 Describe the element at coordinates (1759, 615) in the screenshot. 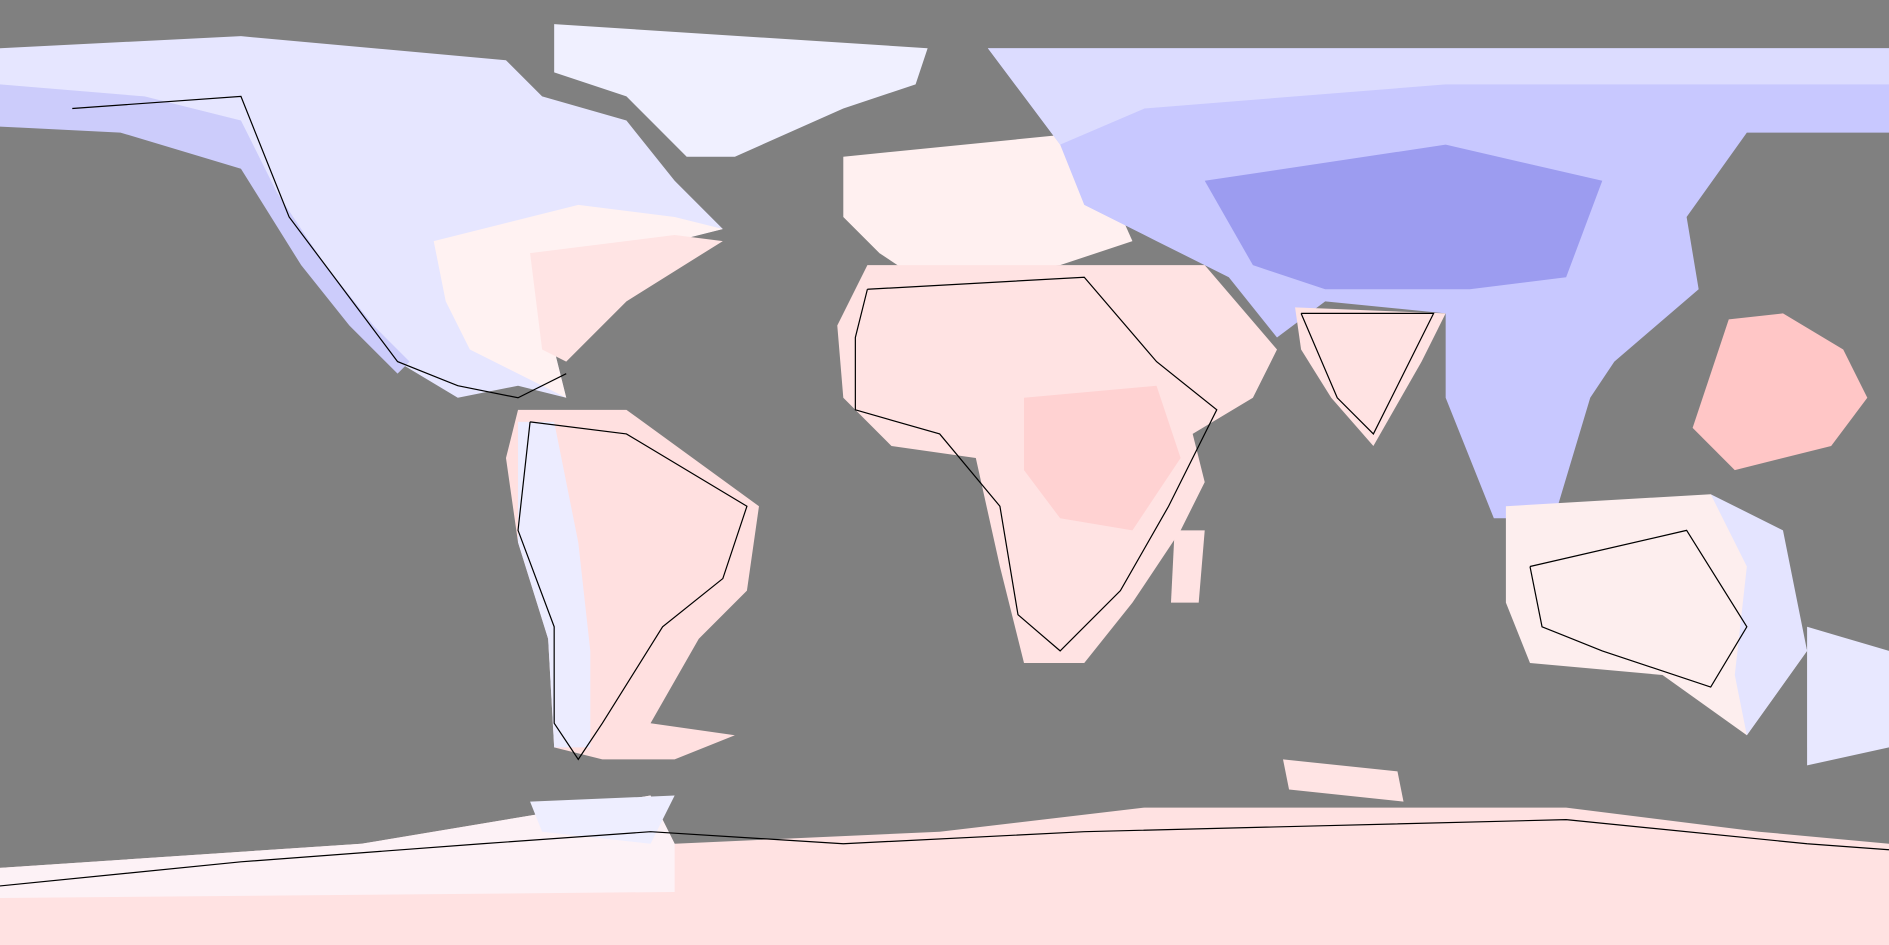

I see `australia-east` at that location.